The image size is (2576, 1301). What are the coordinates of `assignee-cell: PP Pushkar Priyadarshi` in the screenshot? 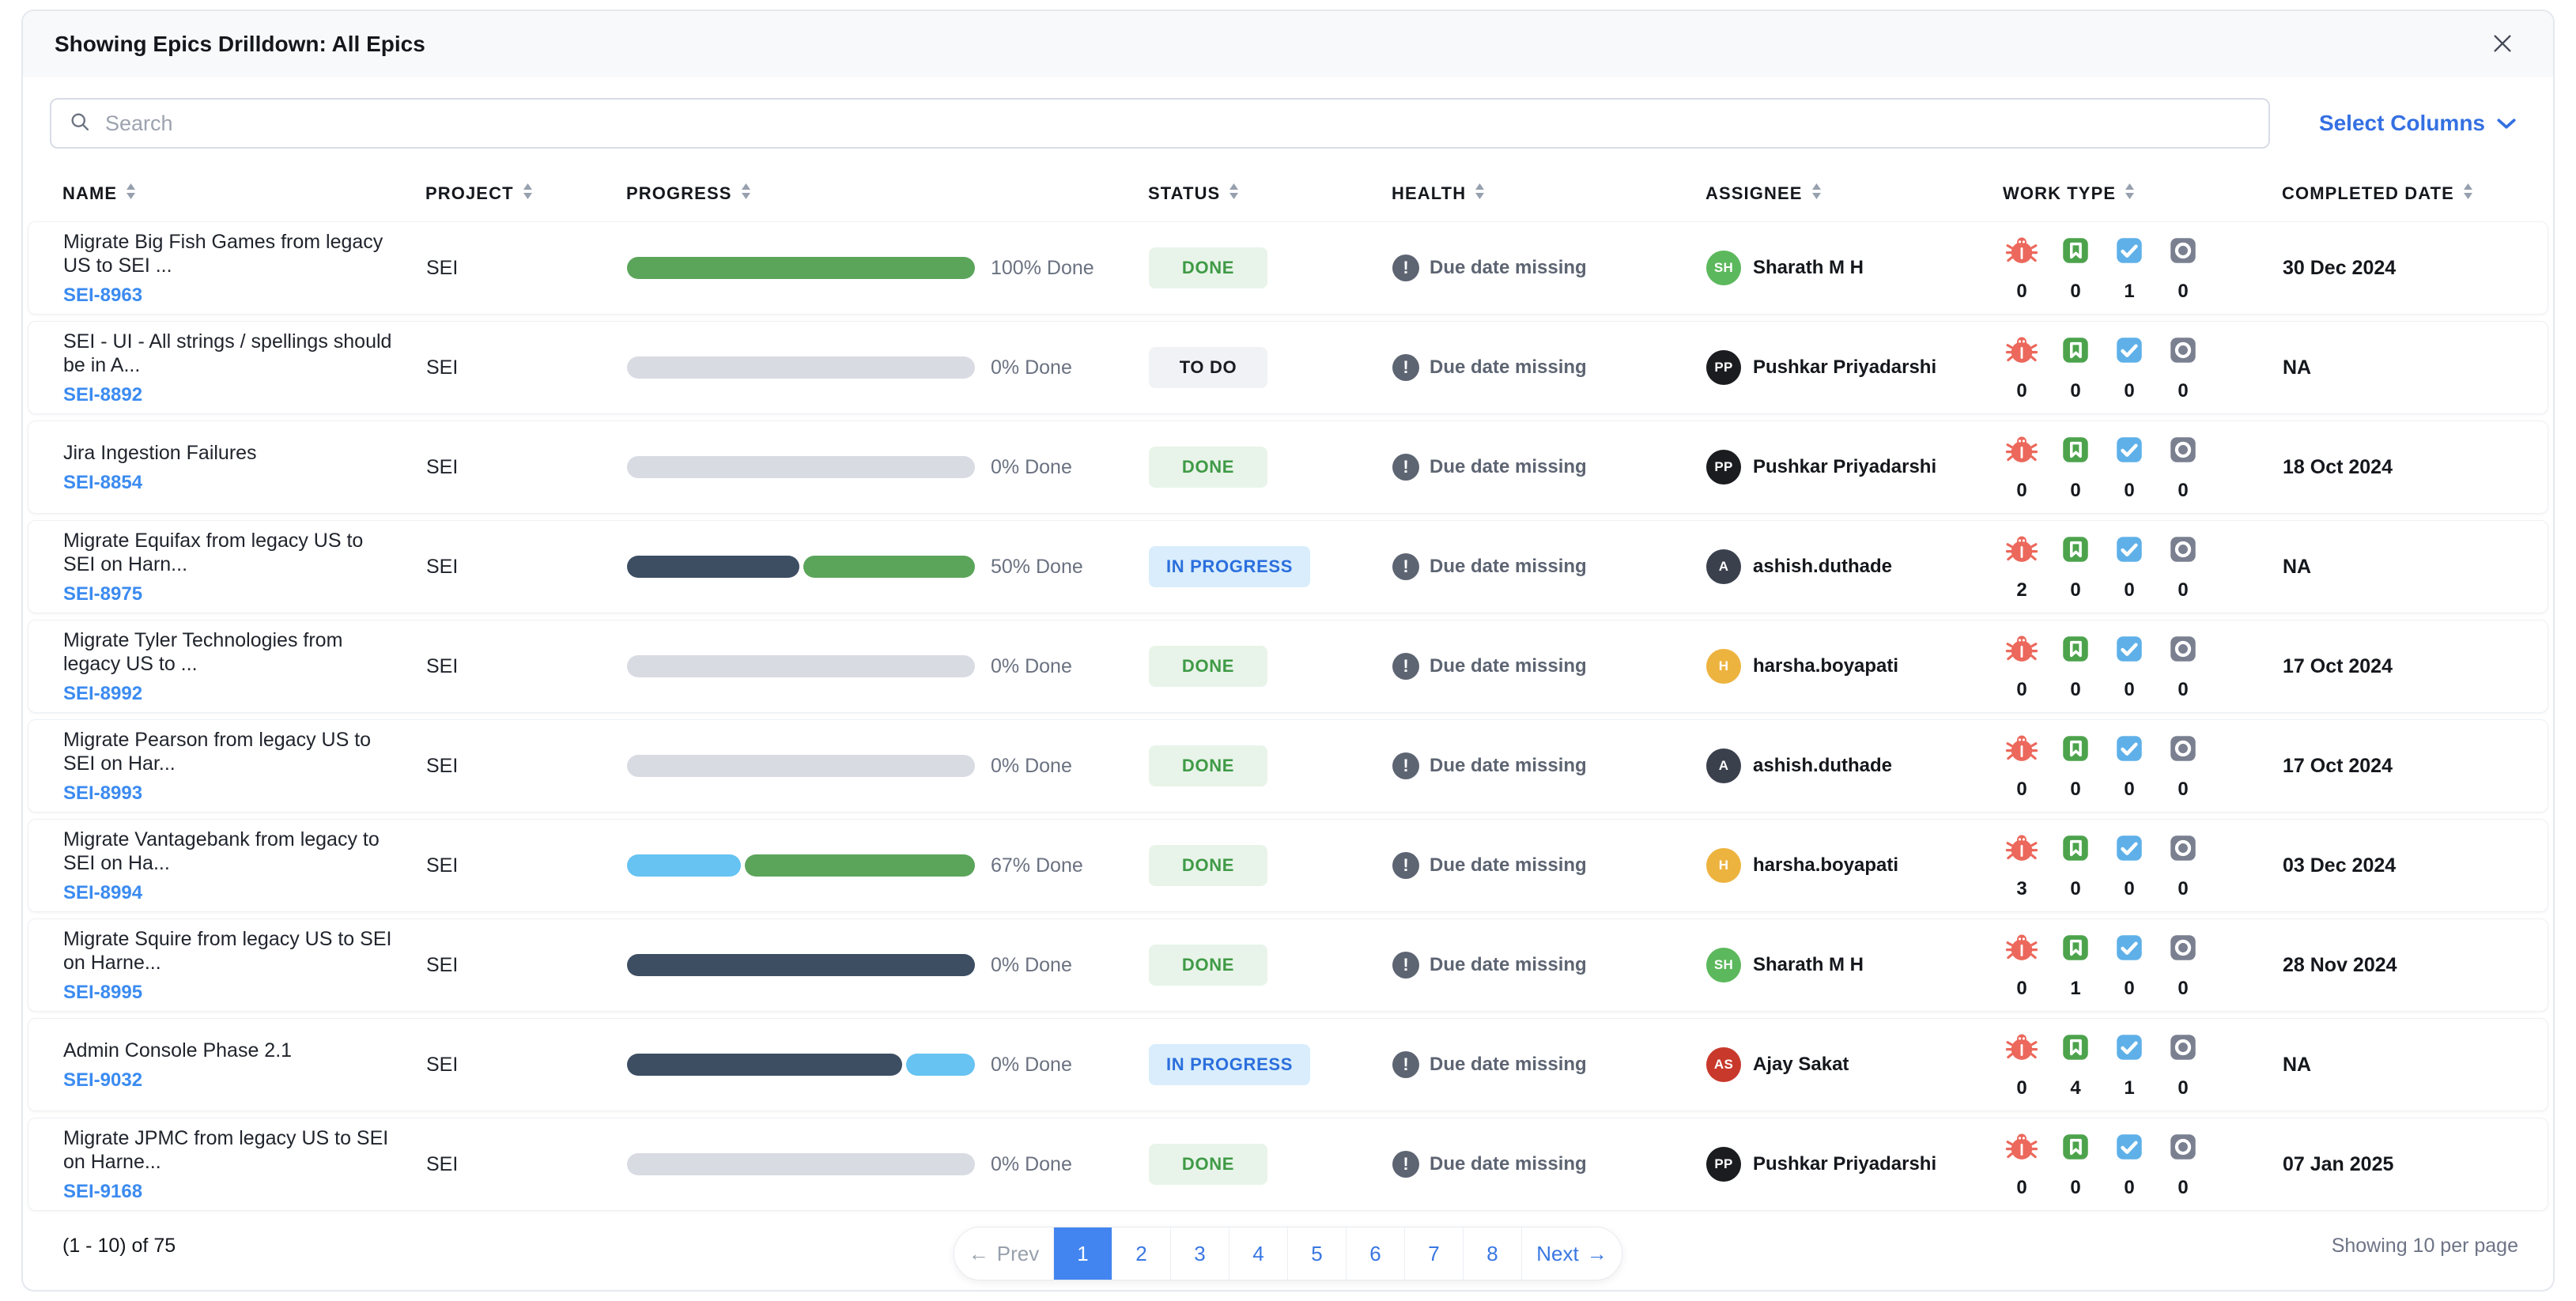 It's located at (1855, 1164).